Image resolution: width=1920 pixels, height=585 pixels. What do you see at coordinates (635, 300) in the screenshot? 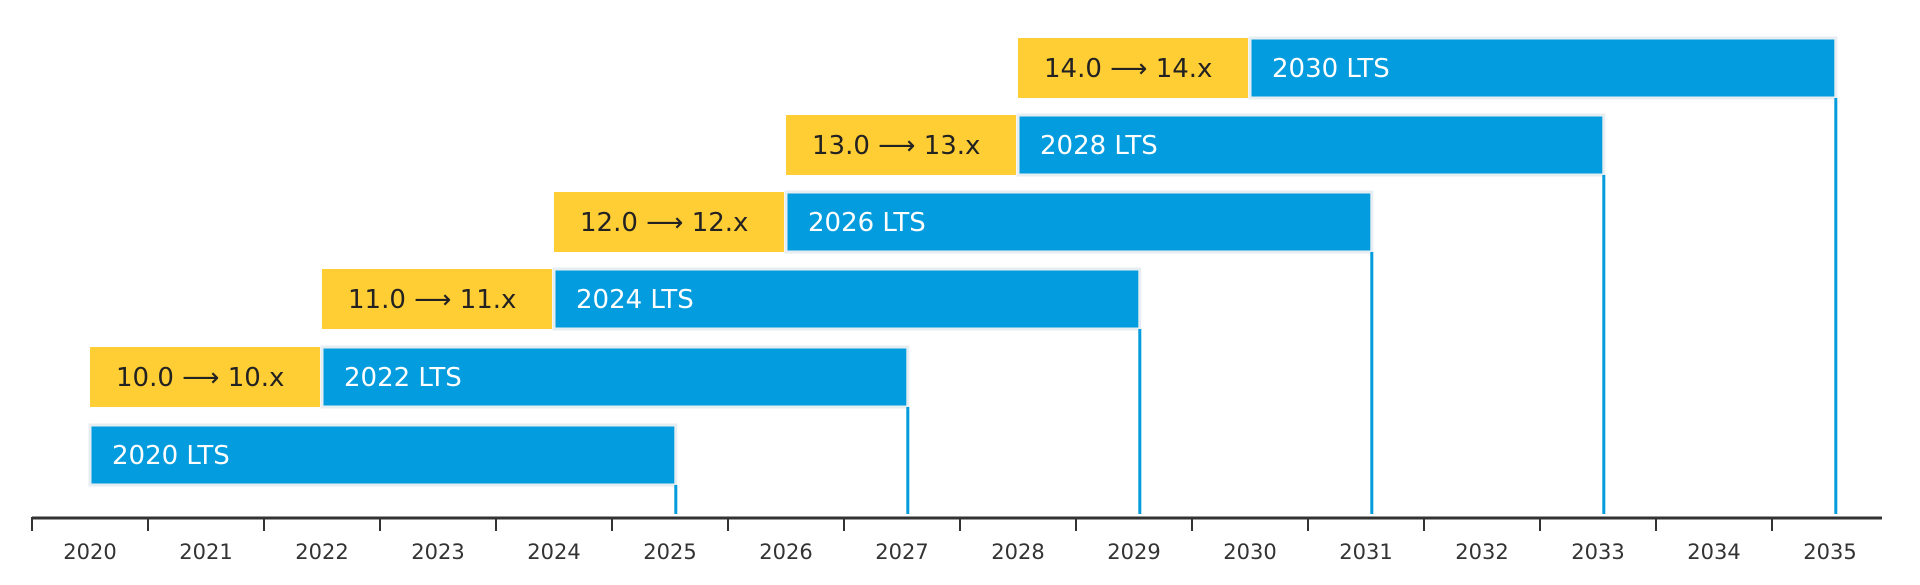
I see `lts-label: 2024 LTS` at bounding box center [635, 300].